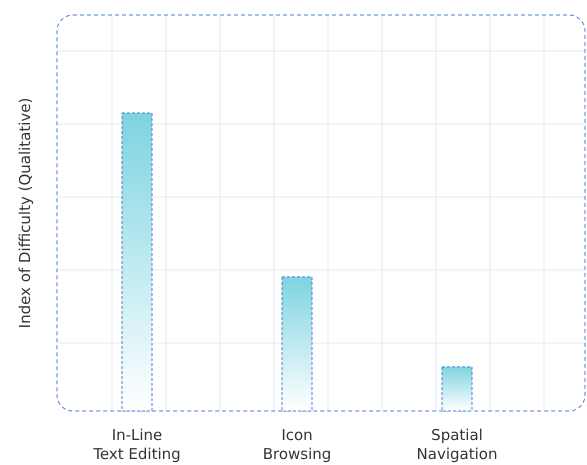 The image size is (587, 465). Describe the element at coordinates (25, 213) in the screenshot. I see `y-axis-title: Index of Difficulty (Qualitative)` at that location.